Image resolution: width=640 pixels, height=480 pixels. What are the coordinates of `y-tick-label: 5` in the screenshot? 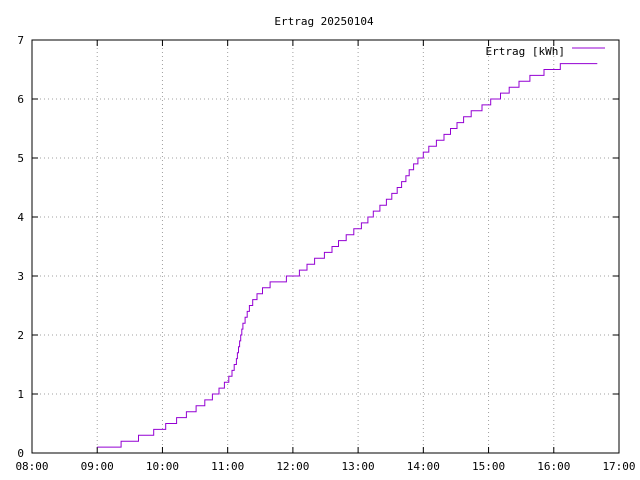 It's located at (20, 158).